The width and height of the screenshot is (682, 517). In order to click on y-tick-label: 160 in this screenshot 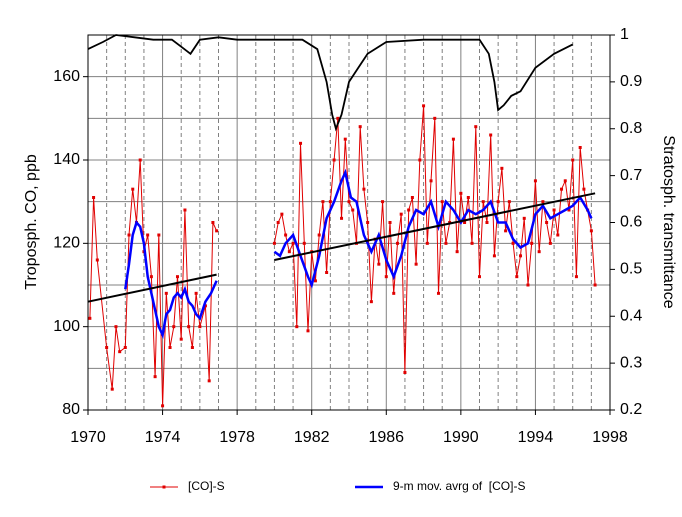, I will do `click(66, 76)`.